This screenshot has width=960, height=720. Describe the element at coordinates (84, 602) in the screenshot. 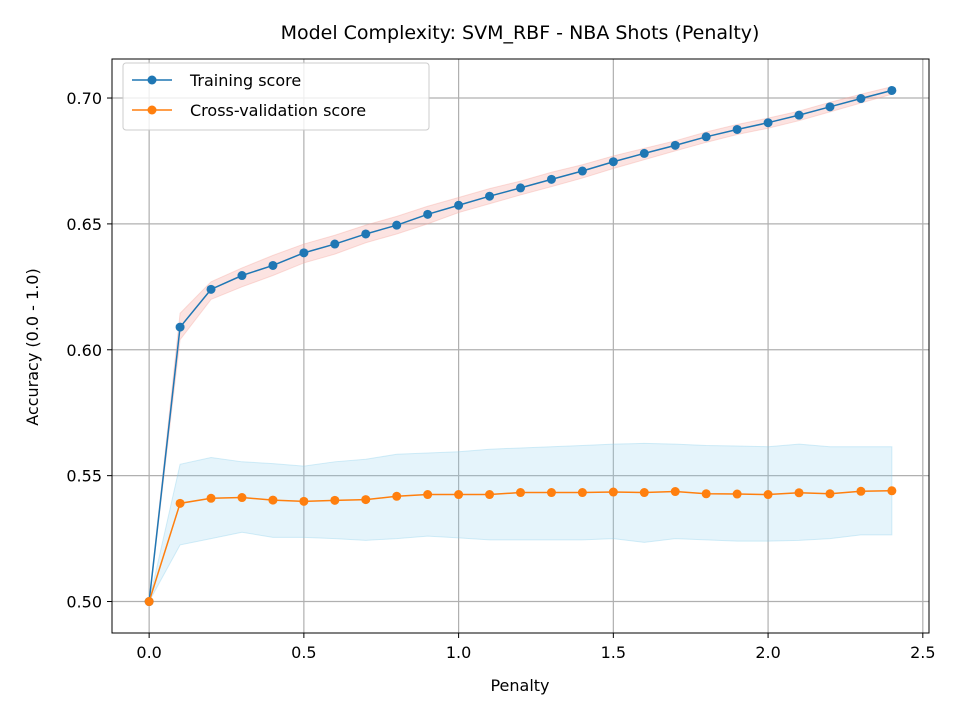

I see `y-tick-label: 0.50` at that location.